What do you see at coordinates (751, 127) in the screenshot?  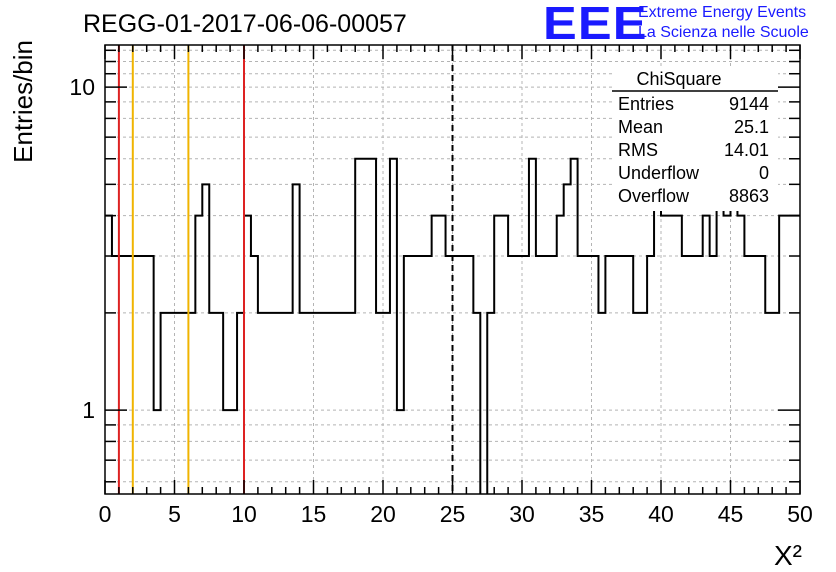 I see `stats-row-value: 25.1` at bounding box center [751, 127].